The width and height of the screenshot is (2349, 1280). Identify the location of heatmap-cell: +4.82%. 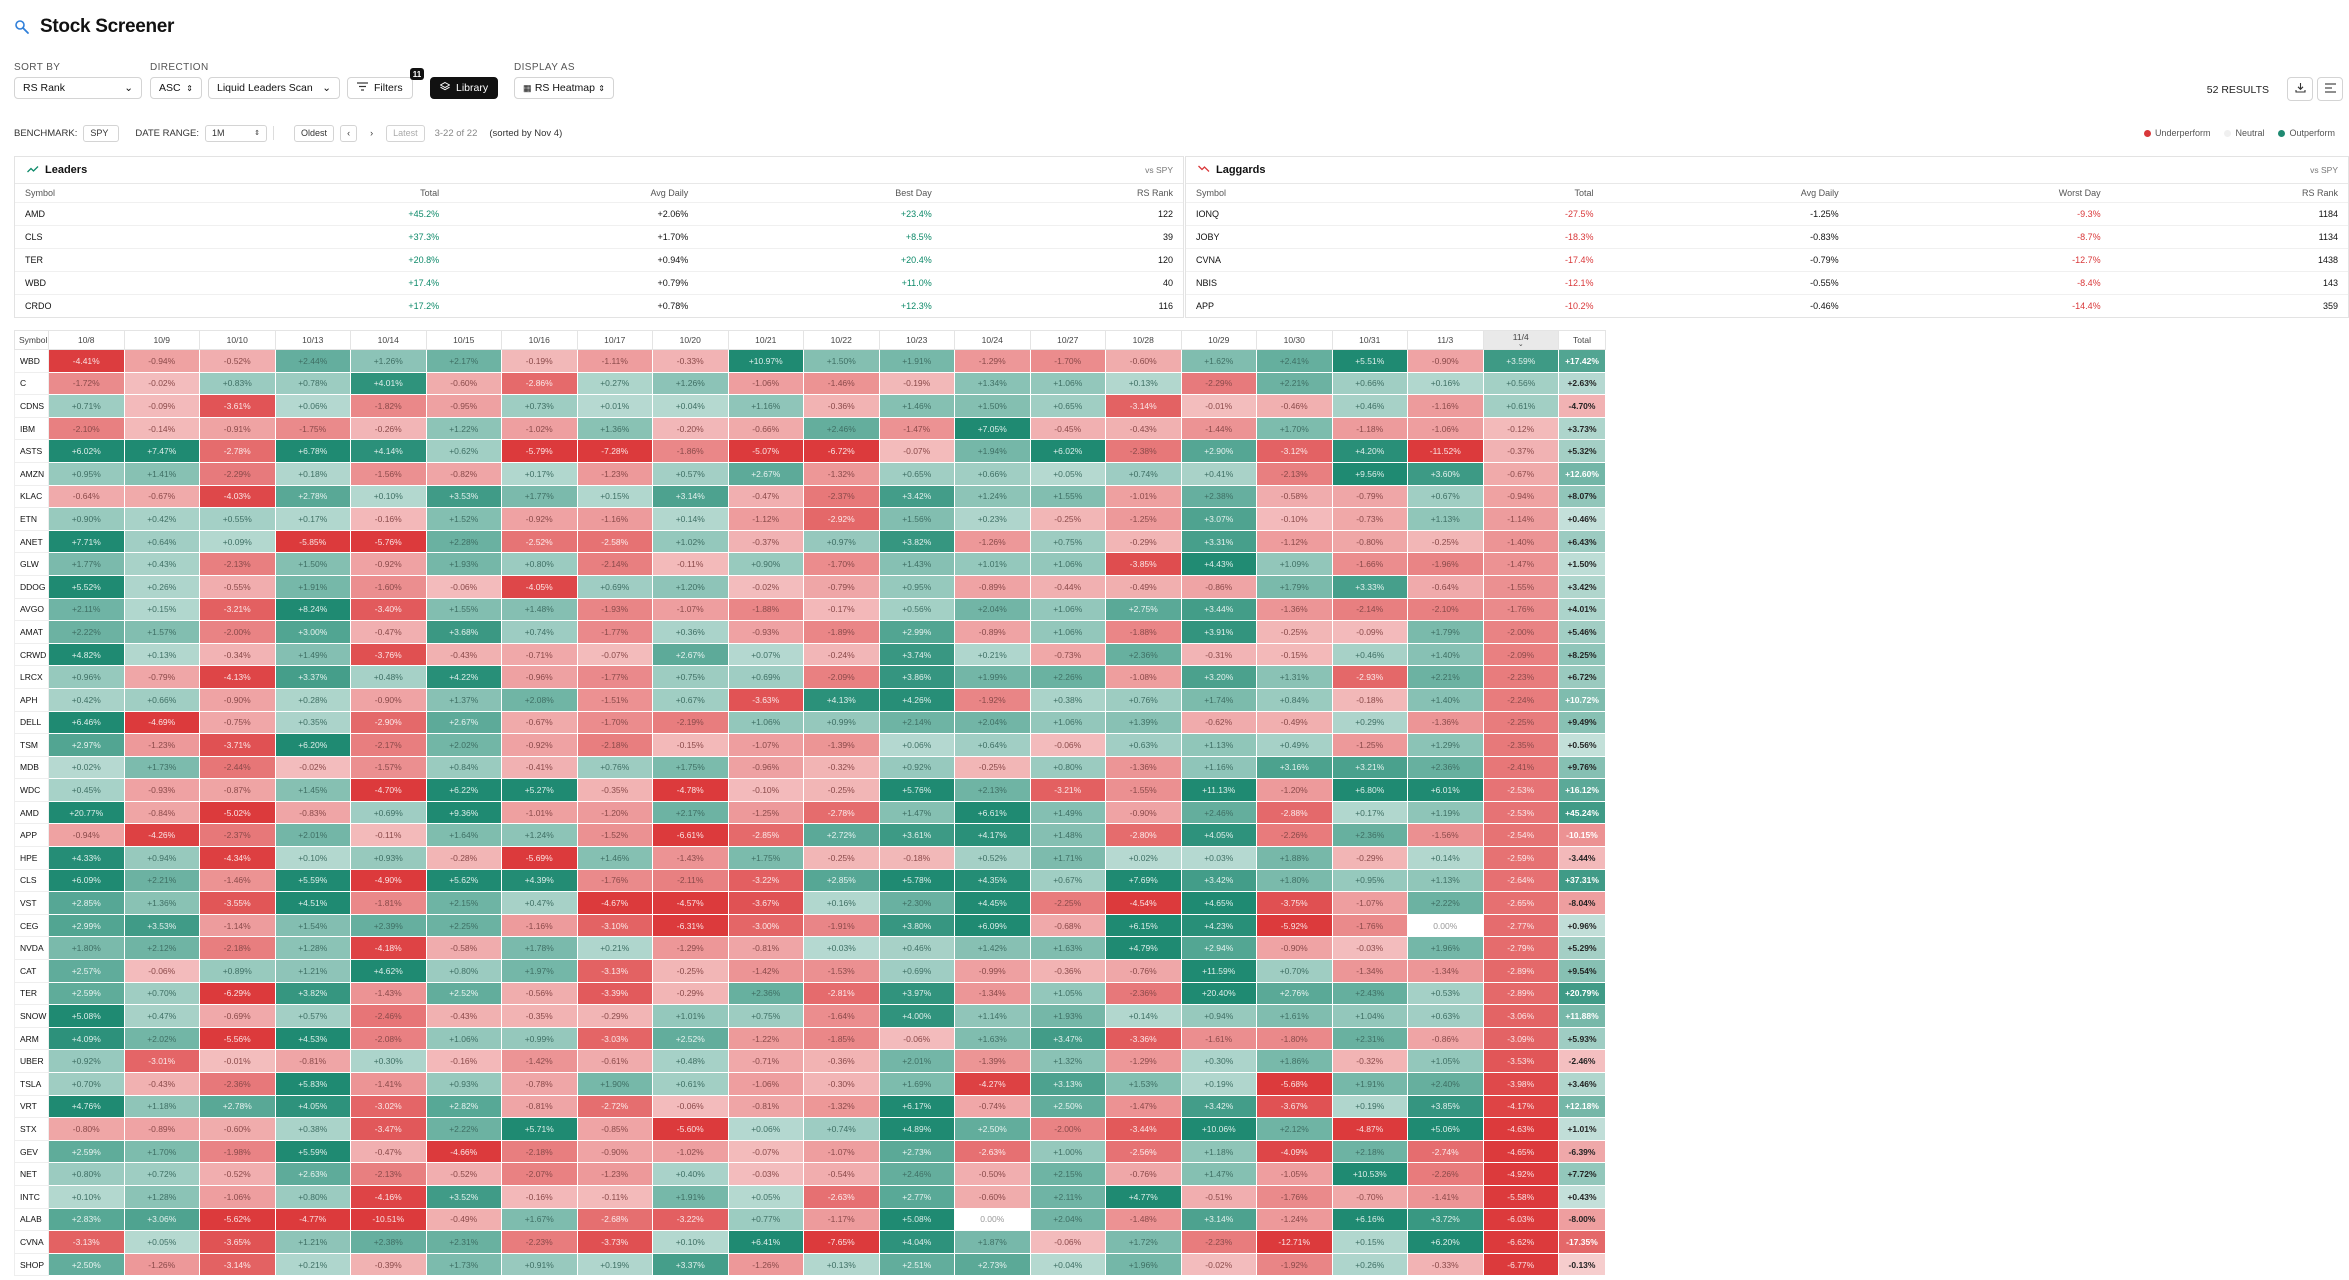
(86, 654).